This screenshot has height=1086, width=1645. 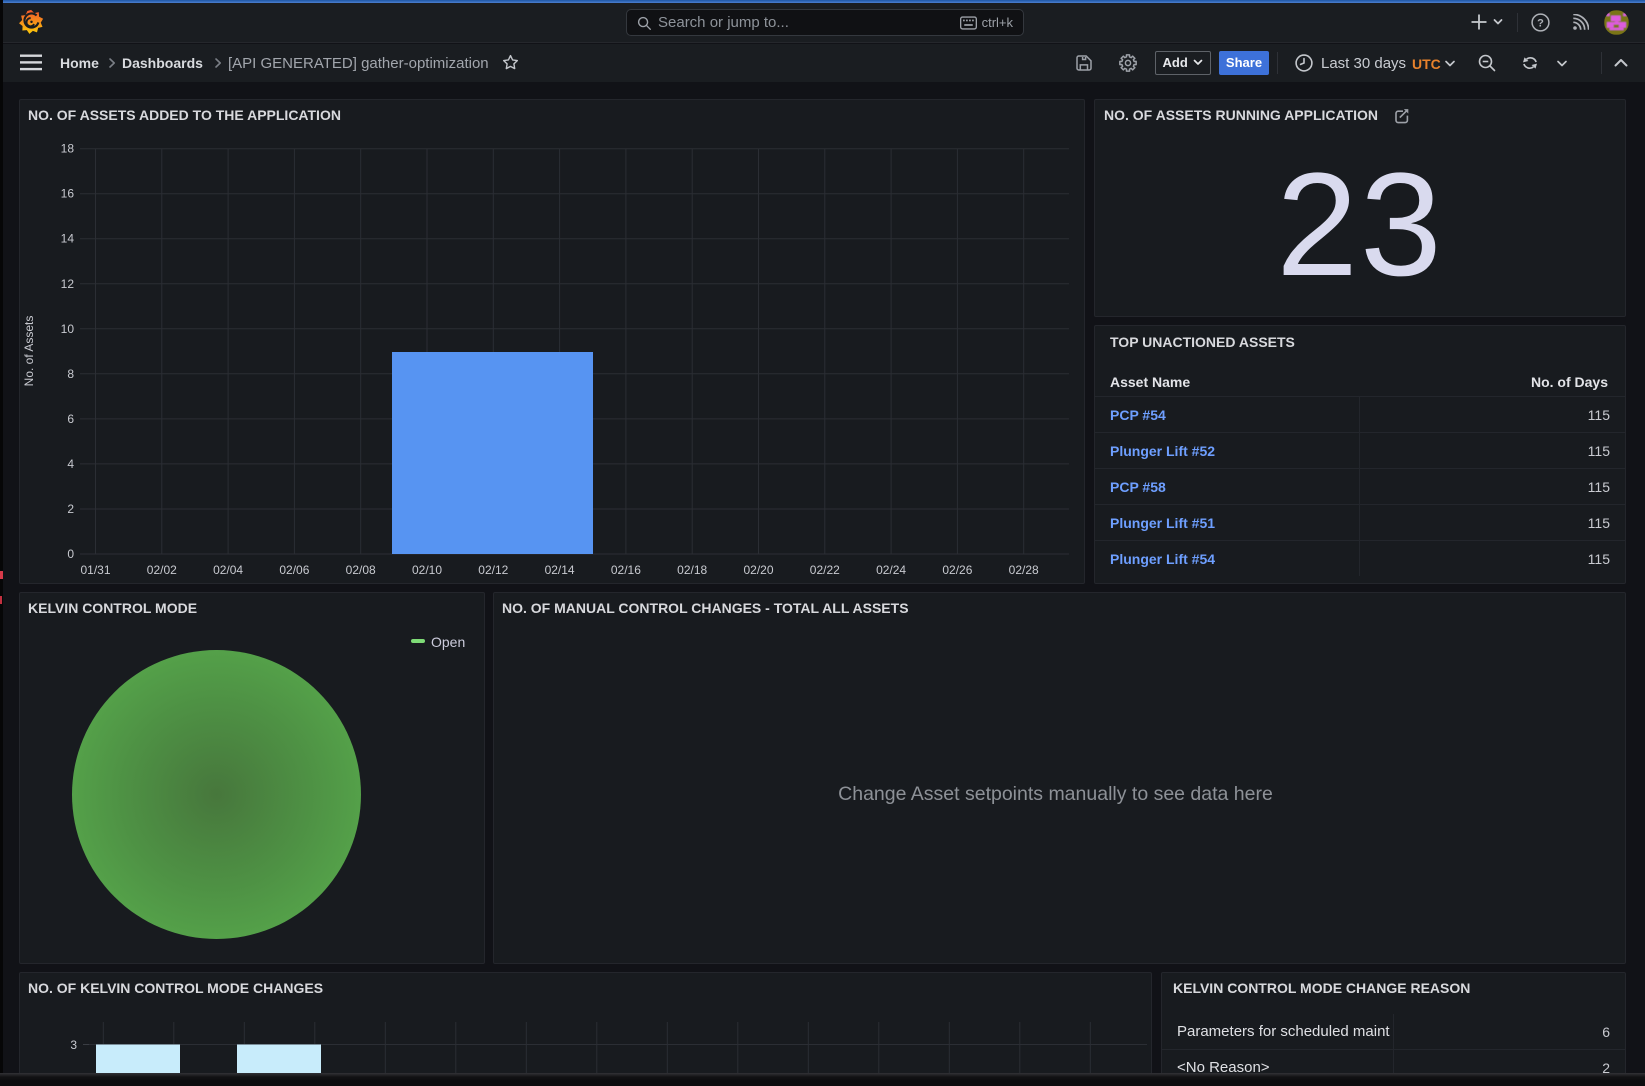 I want to click on svg-text: 02/22, so click(x=825, y=570).